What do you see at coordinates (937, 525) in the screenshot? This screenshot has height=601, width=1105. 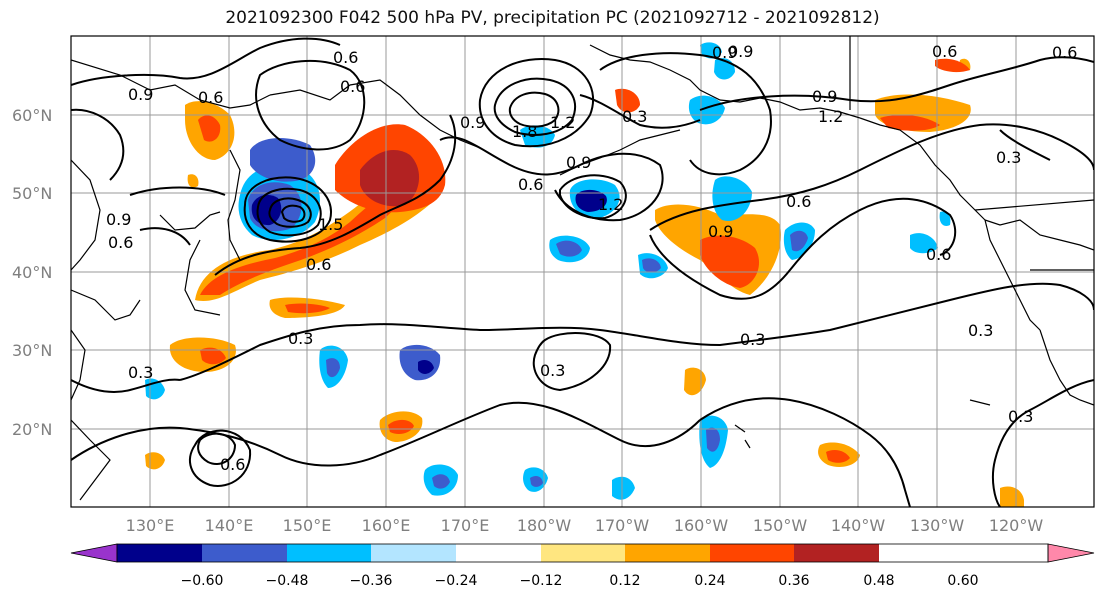 I see `lon-label: 130°W` at bounding box center [937, 525].